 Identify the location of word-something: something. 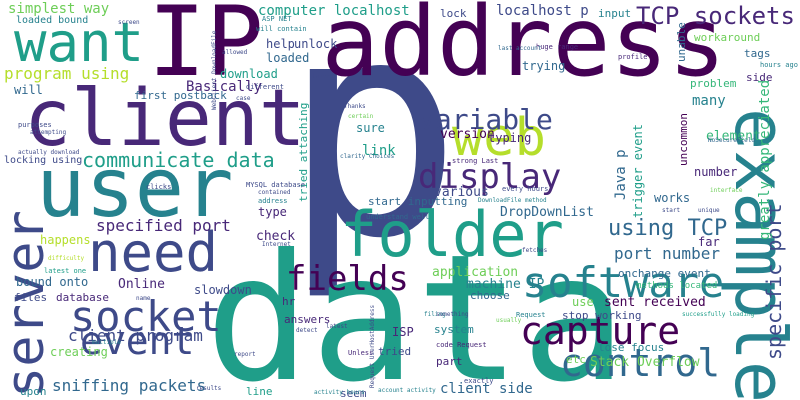
(452, 314).